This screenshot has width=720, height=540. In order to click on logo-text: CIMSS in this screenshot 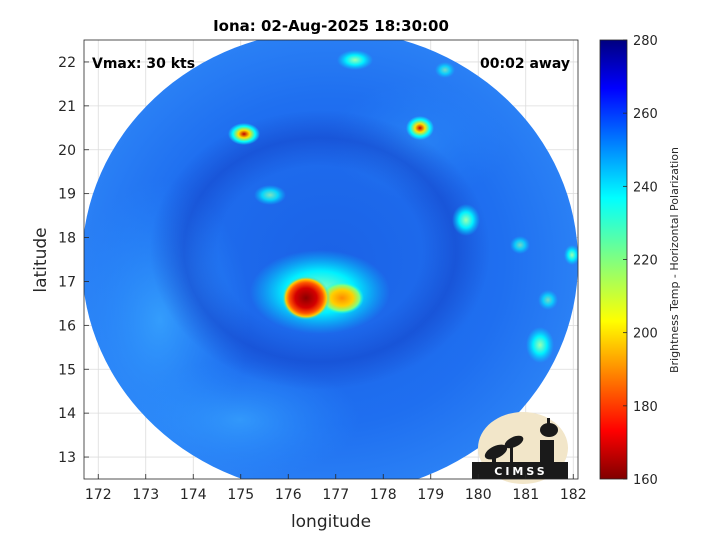, I will do `click(520, 471)`.